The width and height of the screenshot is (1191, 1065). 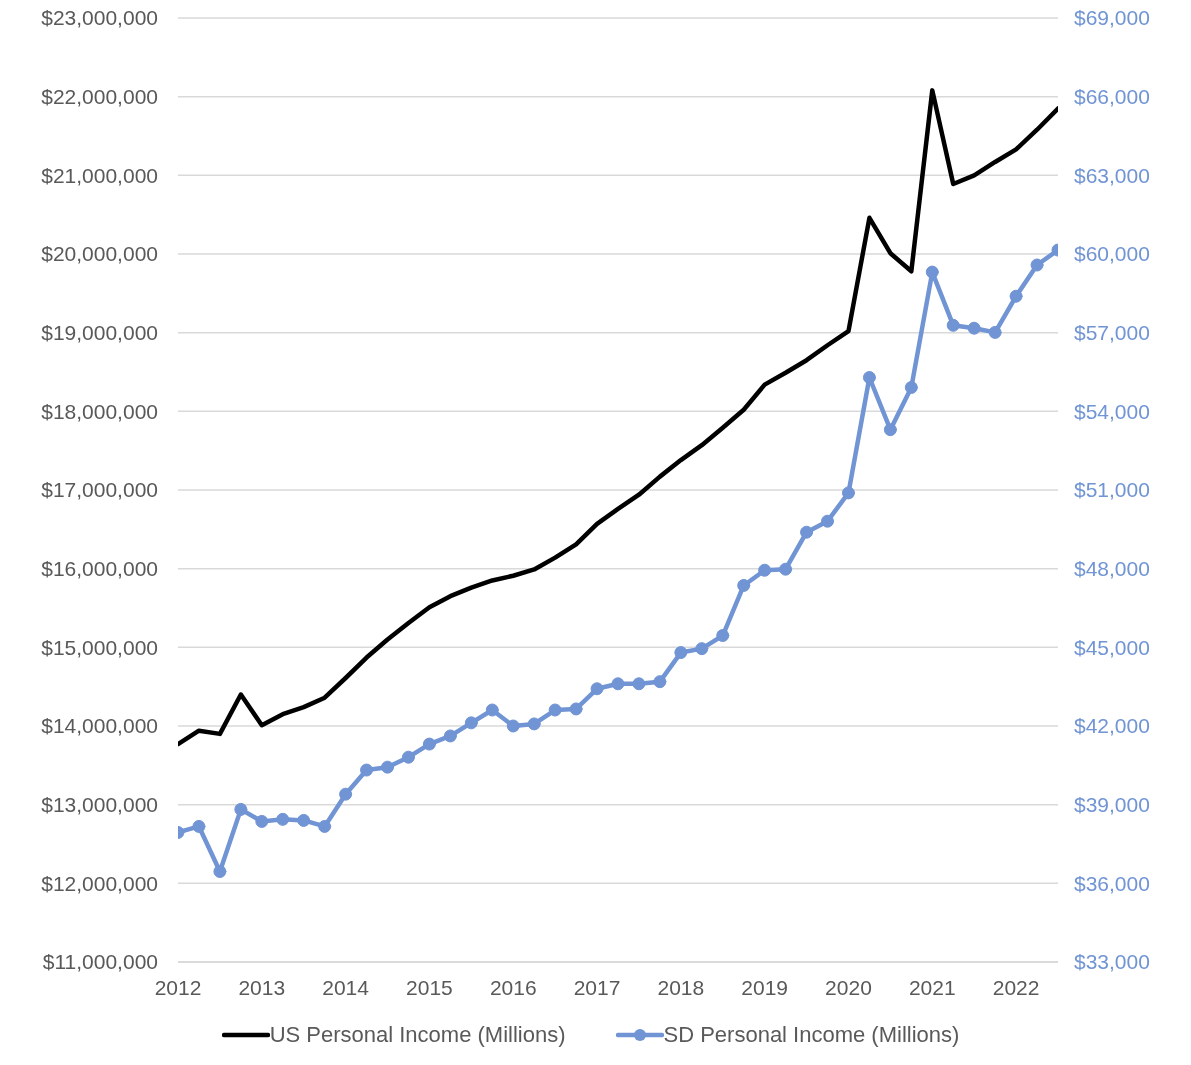 I want to click on y-tick-label: $21,000,000, so click(x=99, y=175).